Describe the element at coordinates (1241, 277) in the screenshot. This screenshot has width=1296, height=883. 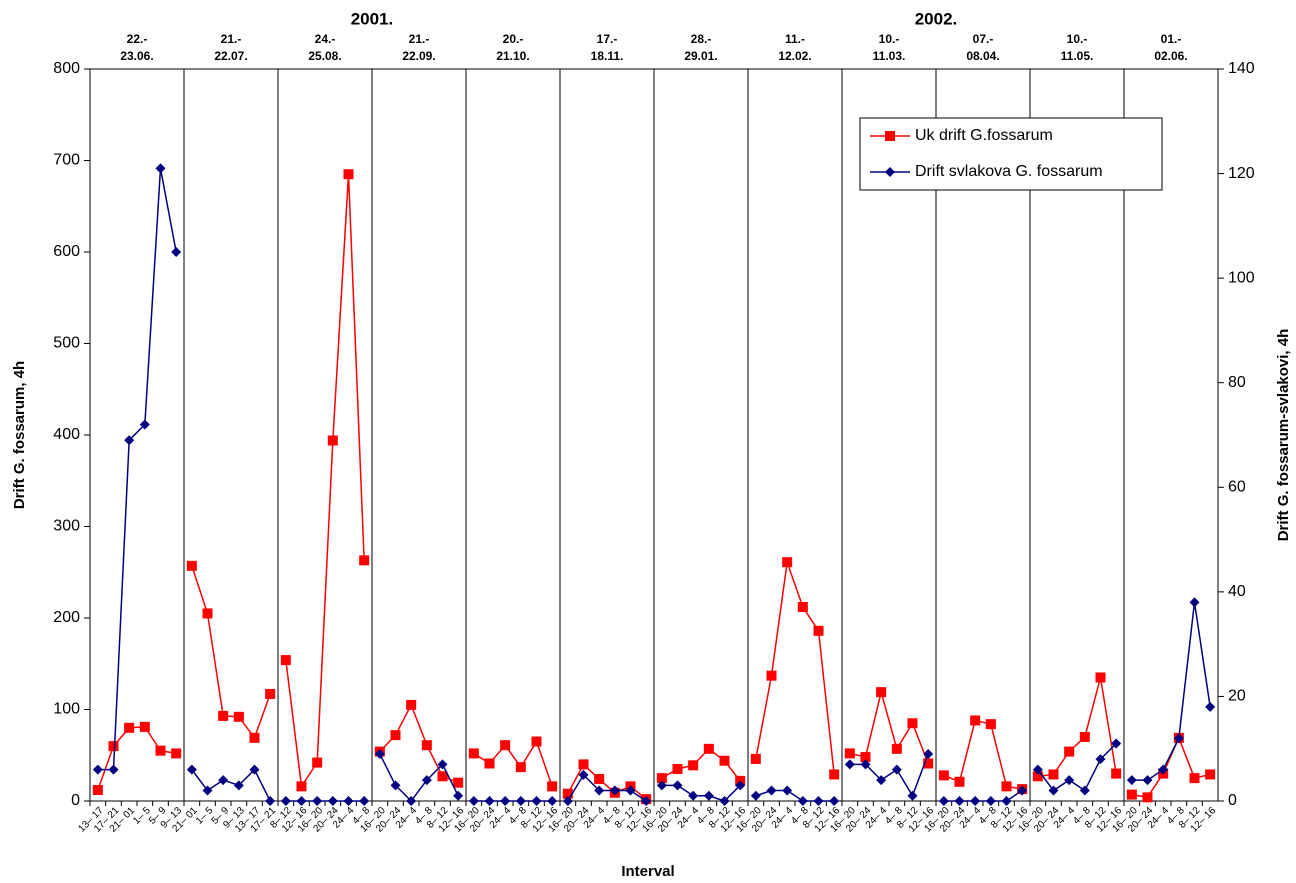
I see `y2-tick-label: 100` at that location.